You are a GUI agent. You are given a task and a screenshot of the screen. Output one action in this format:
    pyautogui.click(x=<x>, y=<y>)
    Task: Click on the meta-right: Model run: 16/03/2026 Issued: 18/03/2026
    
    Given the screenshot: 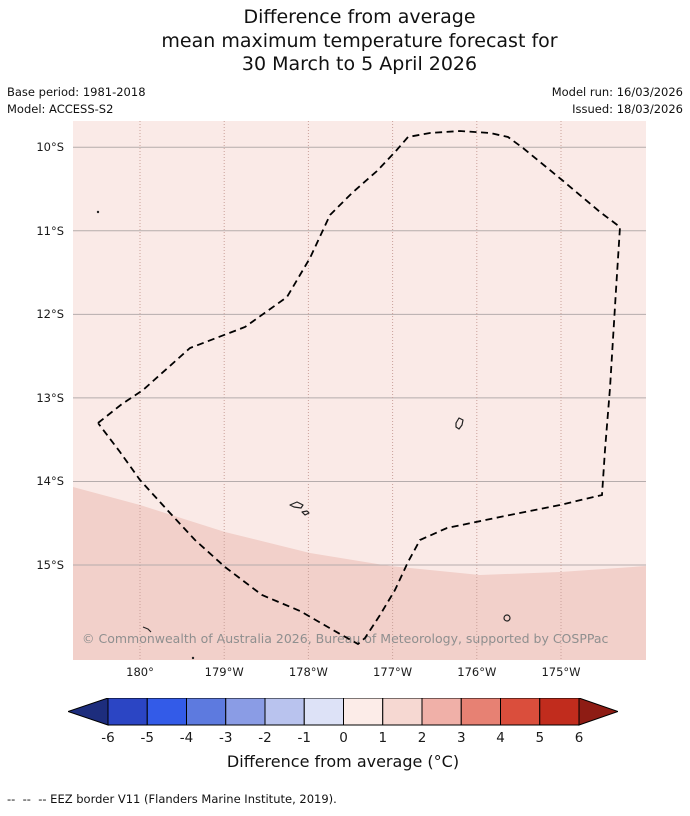 What is the action you would take?
    pyautogui.click(x=617, y=101)
    